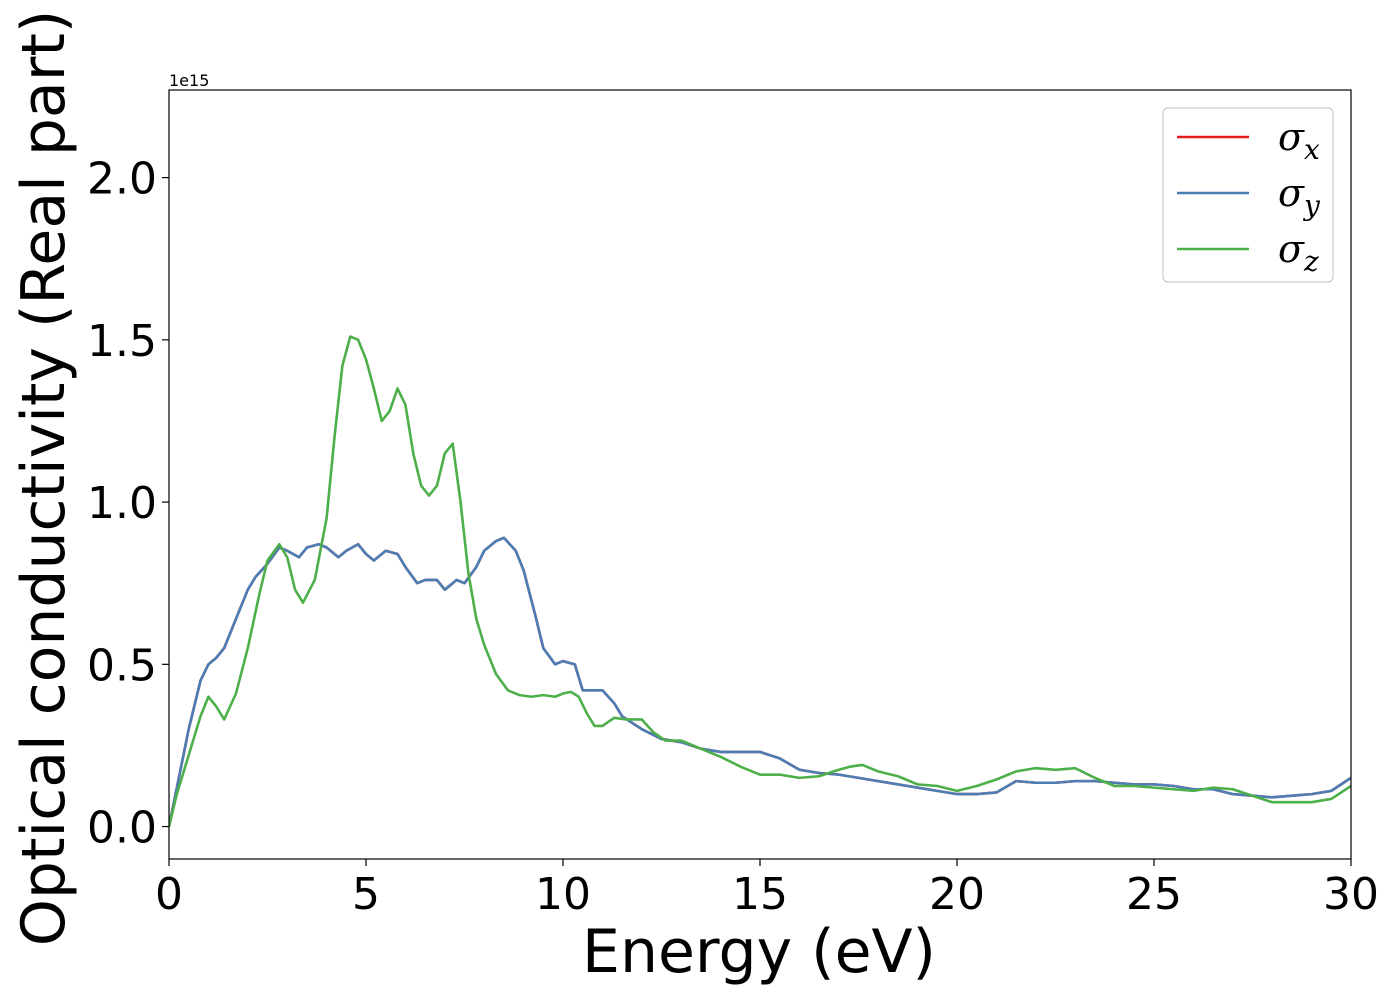 This screenshot has height=1000, width=1400. Describe the element at coordinates (122, 503) in the screenshot. I see `y-tick-label: 1.0` at that location.